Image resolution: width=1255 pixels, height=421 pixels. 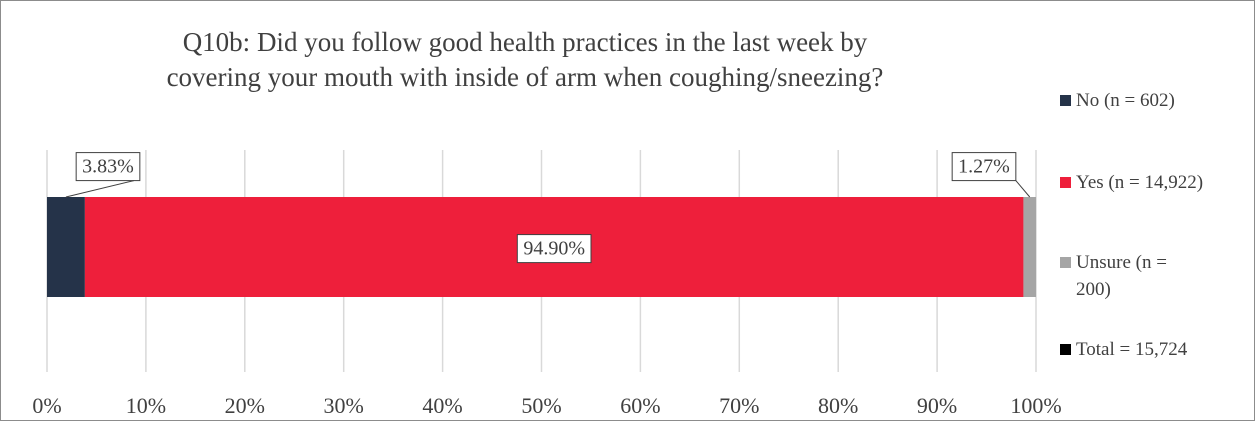 I want to click on x-tick-label: 30%, so click(x=344, y=405).